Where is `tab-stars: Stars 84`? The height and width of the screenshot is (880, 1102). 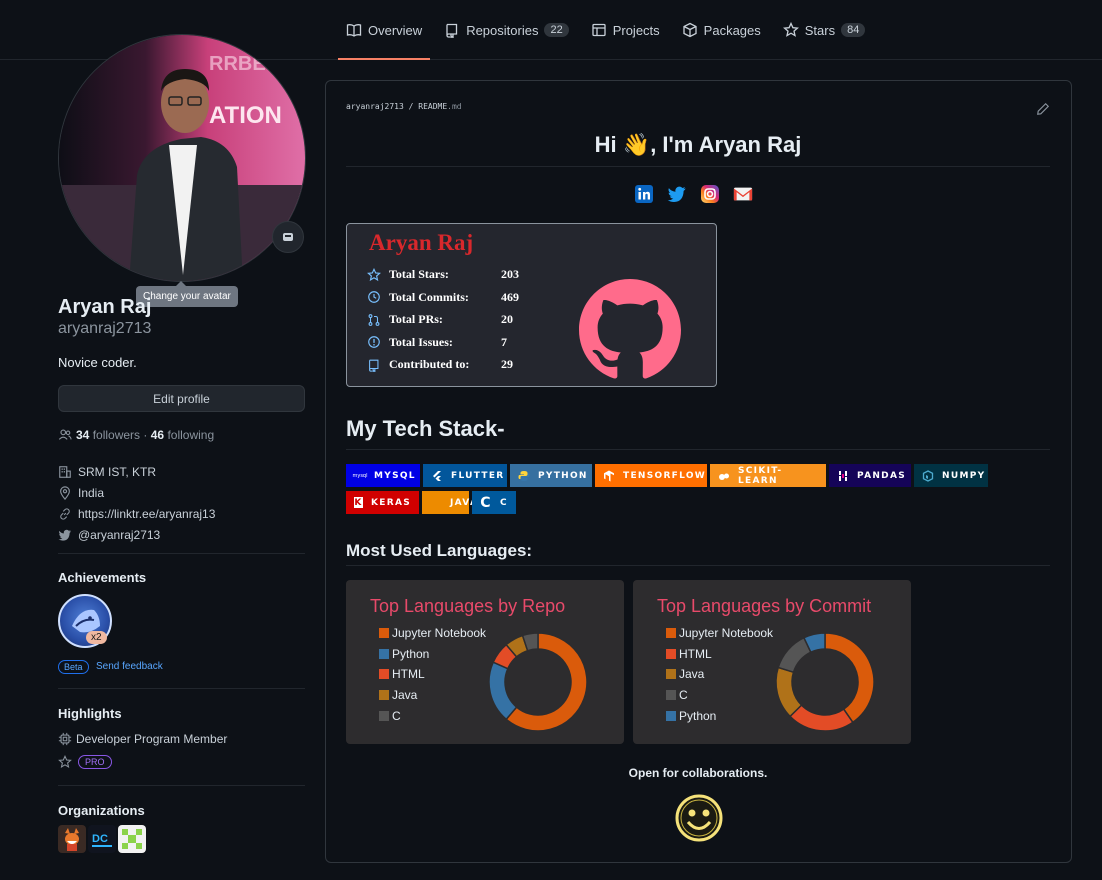 tab-stars: Stars 84 is located at coordinates (824, 30).